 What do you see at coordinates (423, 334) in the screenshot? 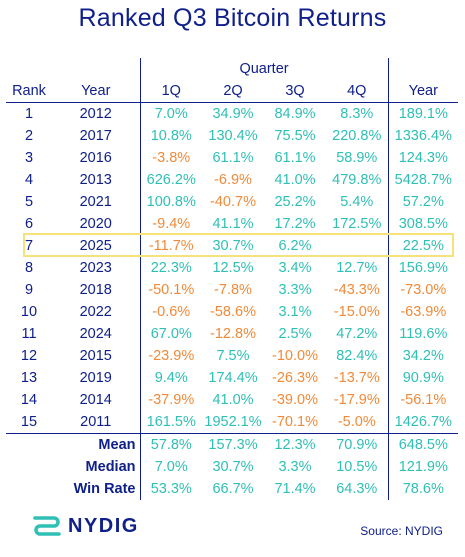
I see `year-return-cell: 119.6%` at bounding box center [423, 334].